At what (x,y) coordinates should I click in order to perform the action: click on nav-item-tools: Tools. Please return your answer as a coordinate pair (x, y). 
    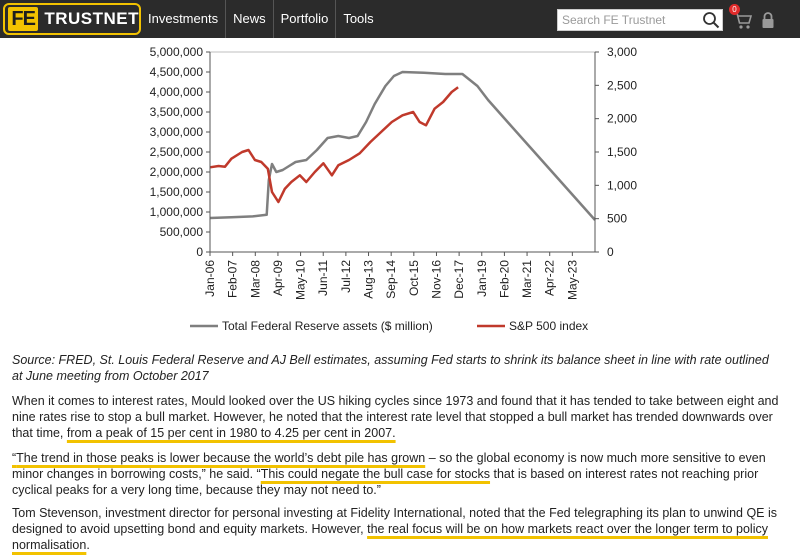
    Looking at the image, I should click on (357, 19).